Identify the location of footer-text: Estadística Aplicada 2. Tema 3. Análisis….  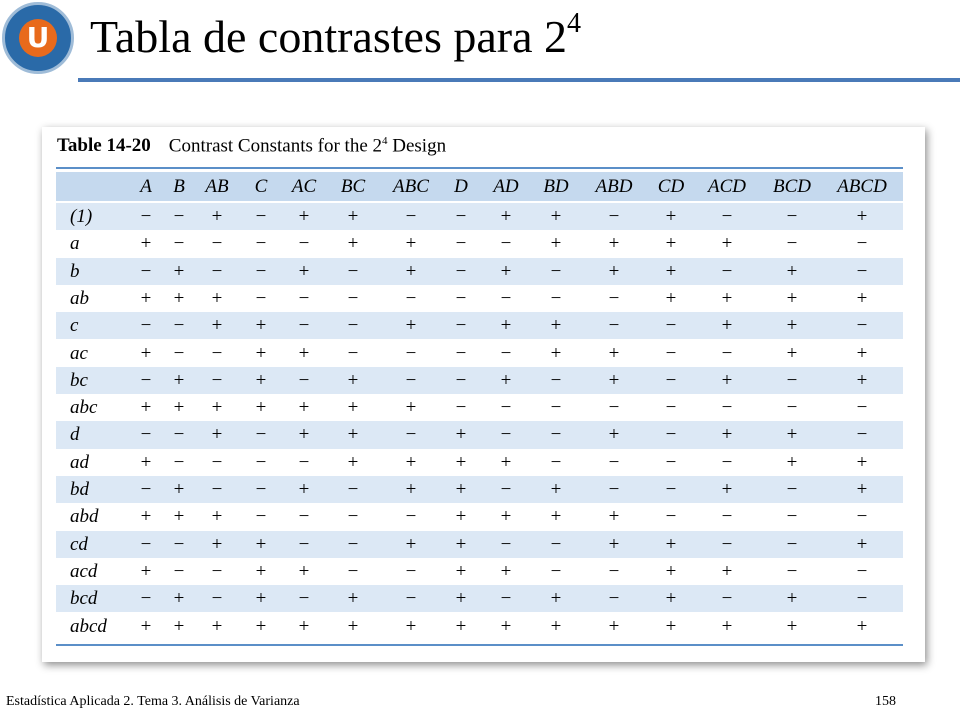
(153, 701).